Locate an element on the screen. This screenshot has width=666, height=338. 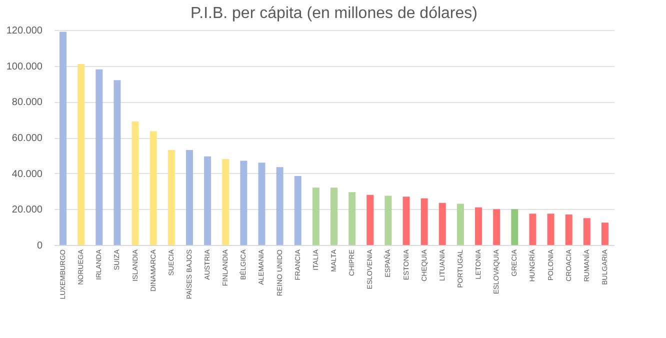
y-tick-label: 80.000 is located at coordinates (27, 102).